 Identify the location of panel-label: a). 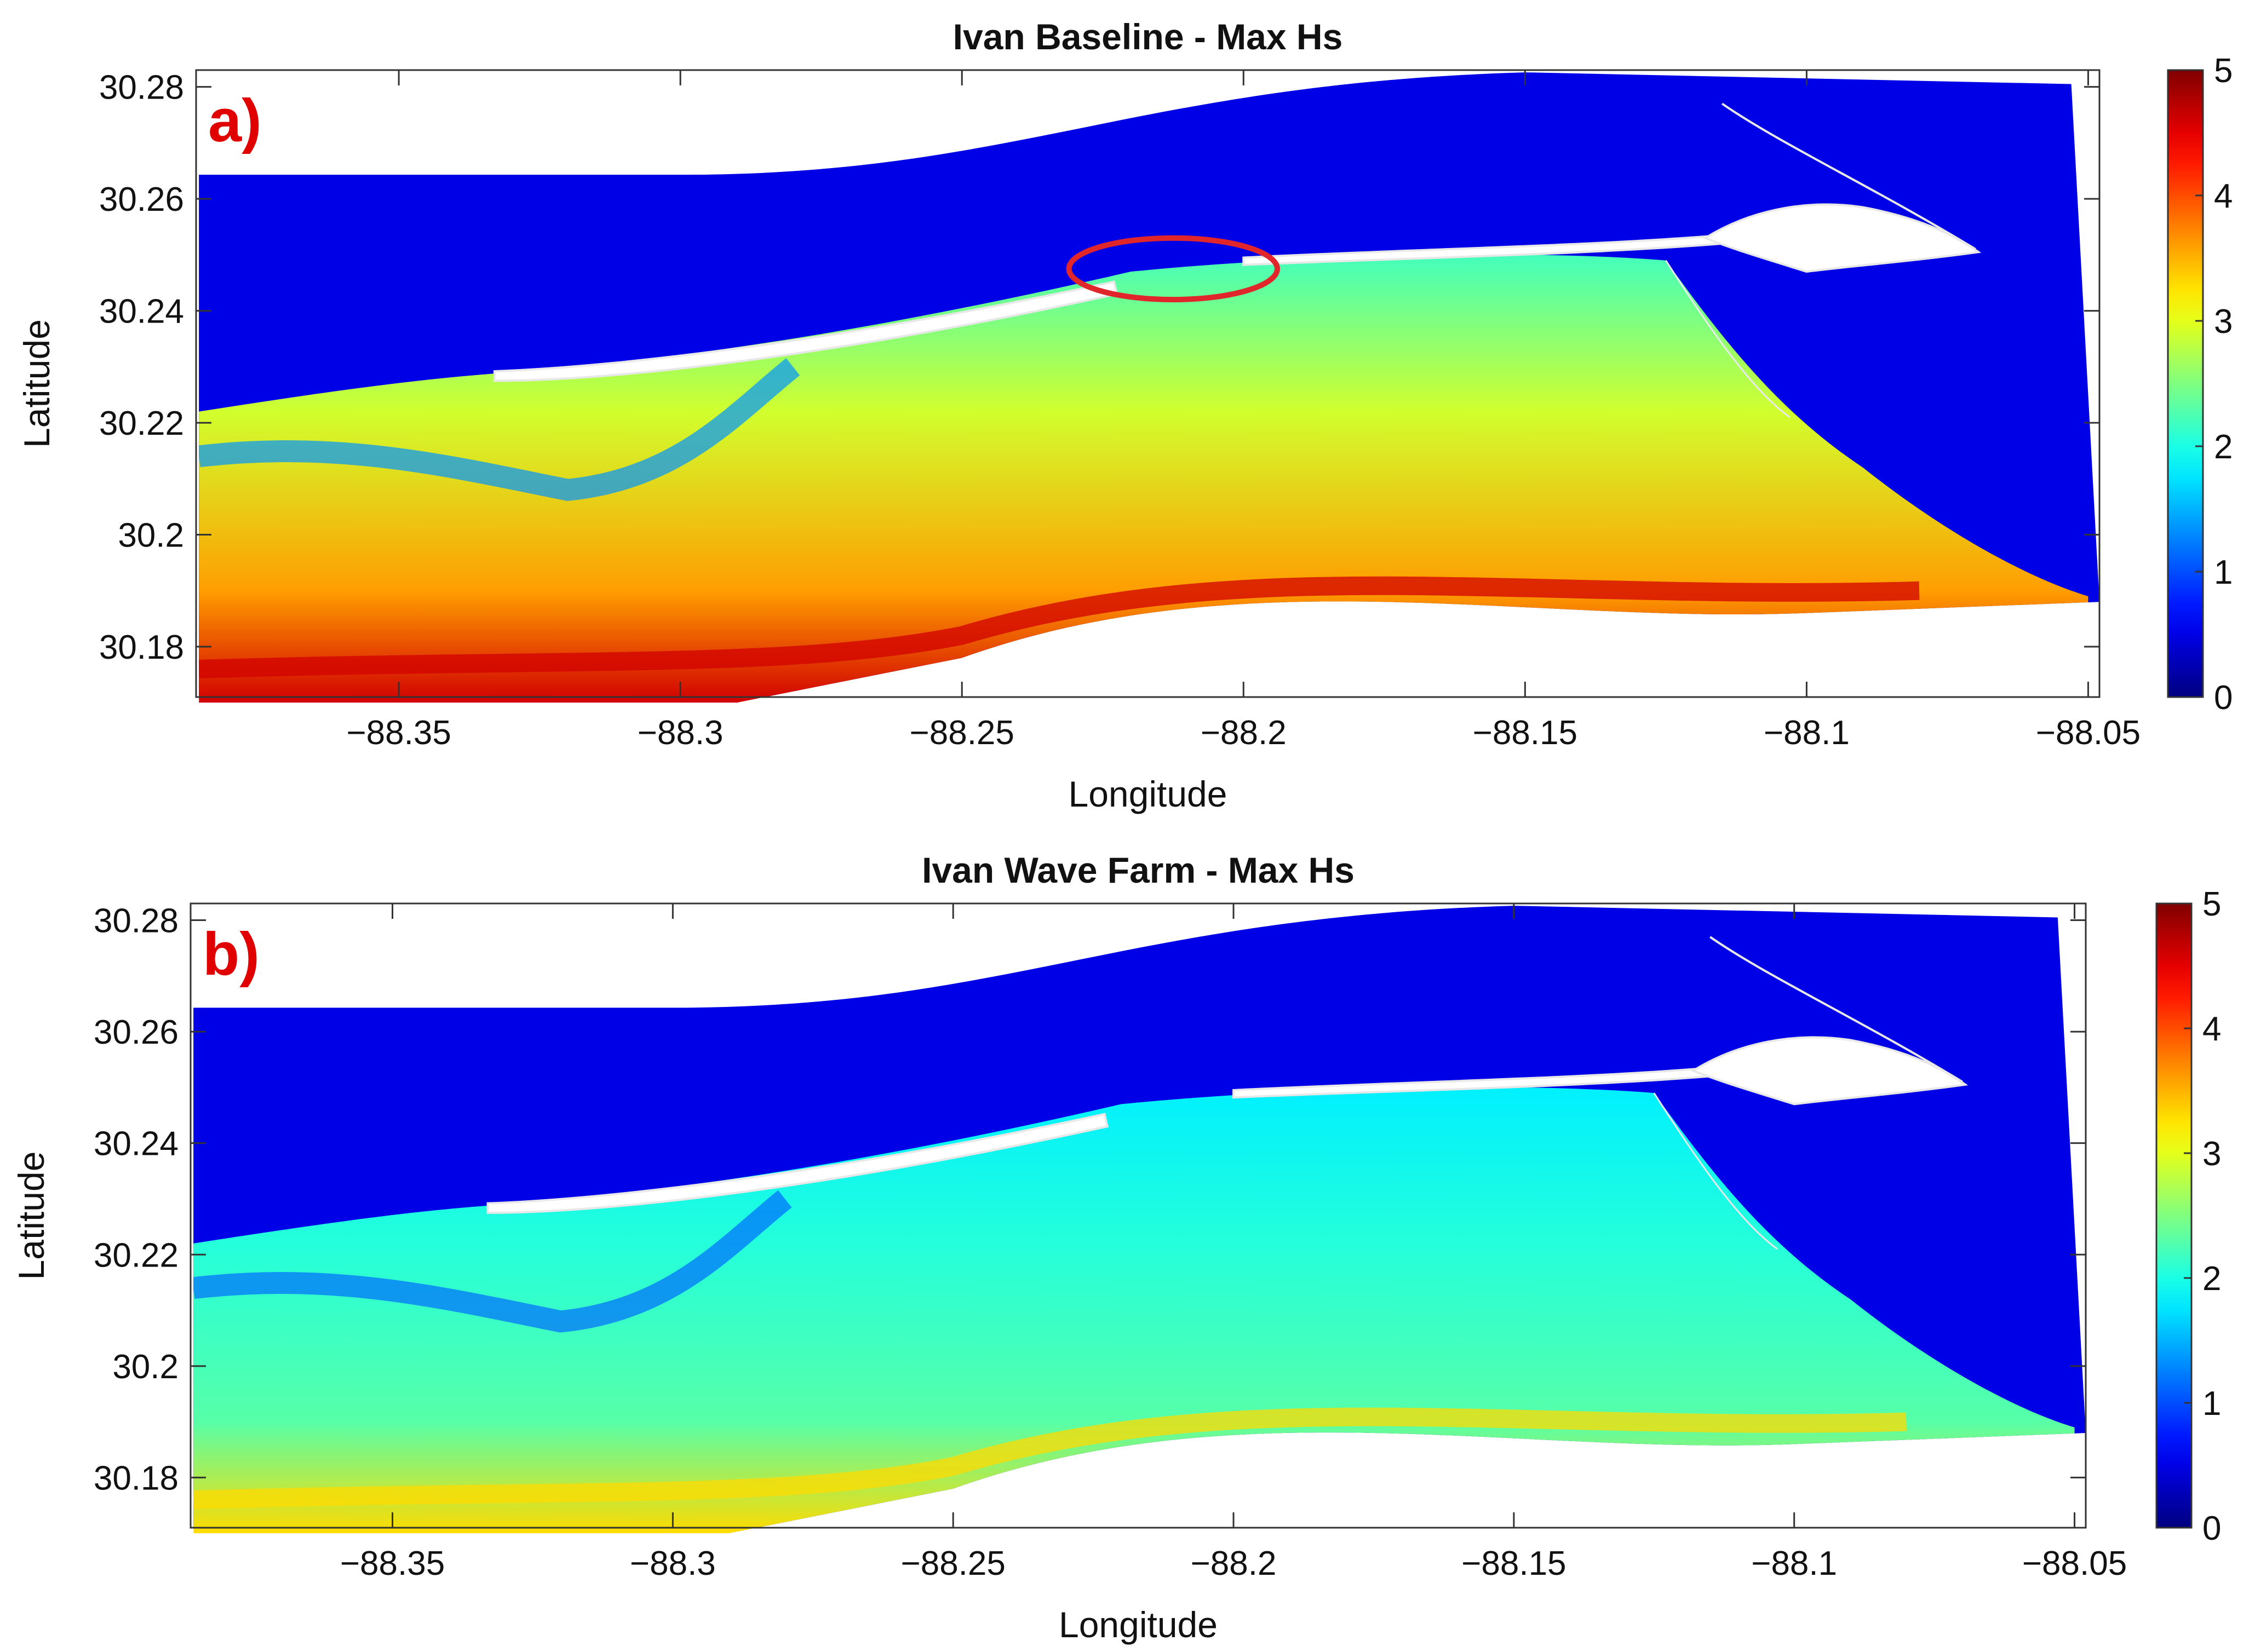
(235, 121).